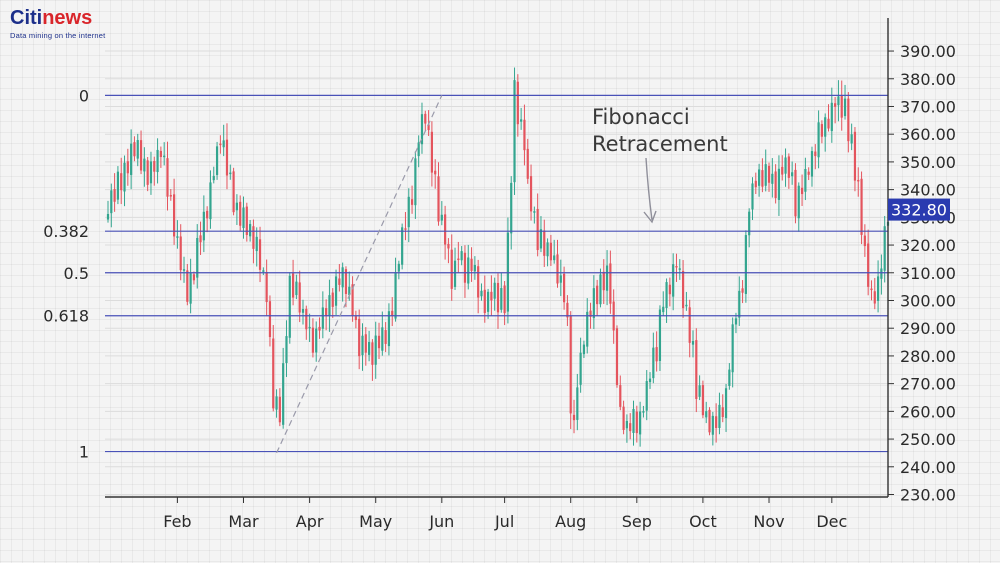 Image resolution: width=1000 pixels, height=563 pixels. I want to click on trend-line-group, so click(359, 274).